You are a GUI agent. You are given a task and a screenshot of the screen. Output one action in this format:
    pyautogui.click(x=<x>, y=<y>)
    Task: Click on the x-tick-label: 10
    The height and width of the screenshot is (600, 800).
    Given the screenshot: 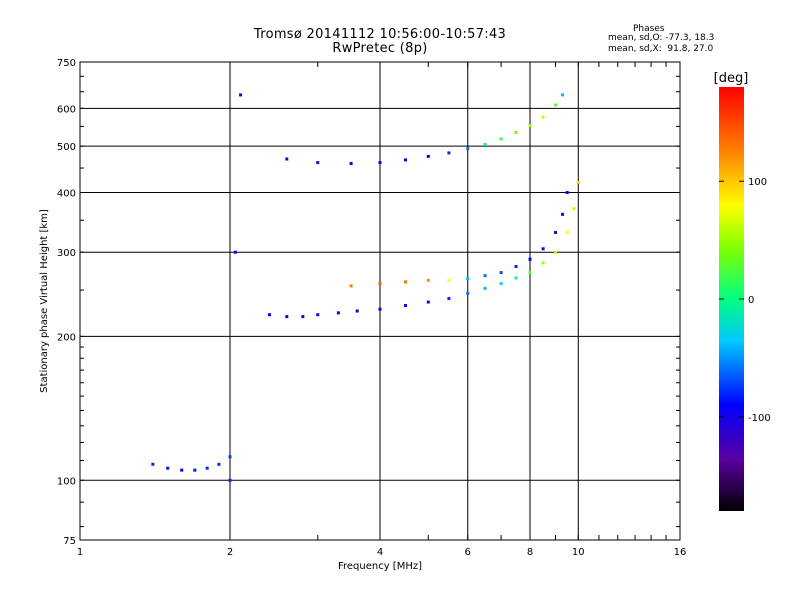 What is the action you would take?
    pyautogui.click(x=578, y=552)
    